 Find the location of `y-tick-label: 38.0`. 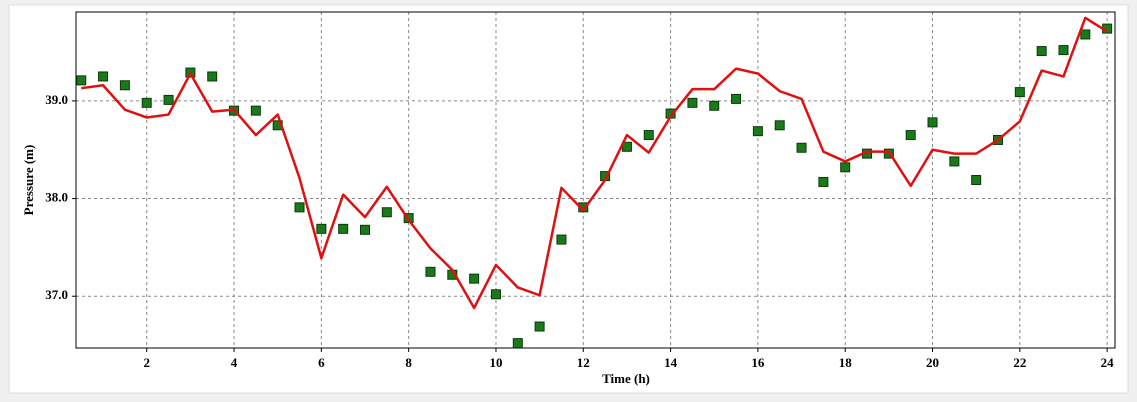

y-tick-label: 38.0 is located at coordinates (56, 197).